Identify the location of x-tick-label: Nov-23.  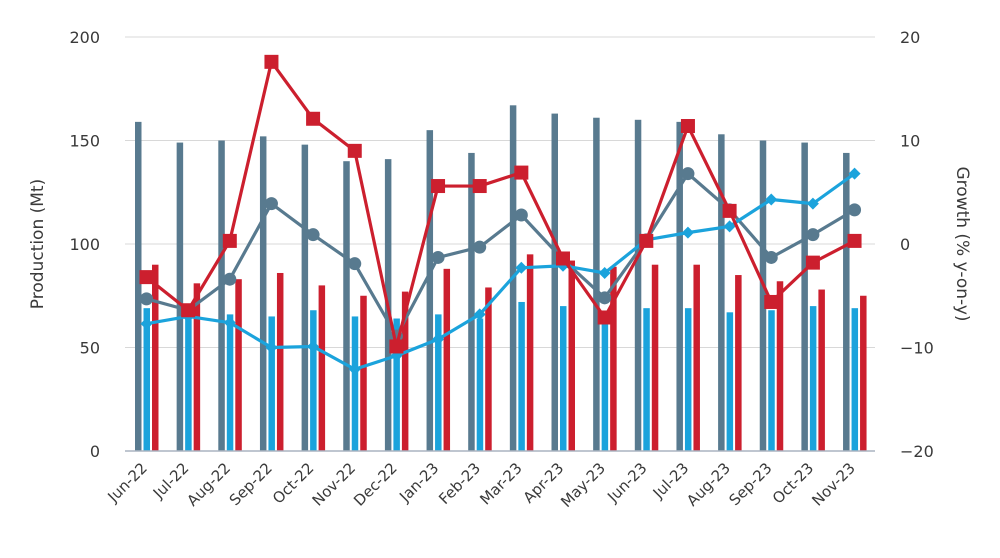
(833, 484).